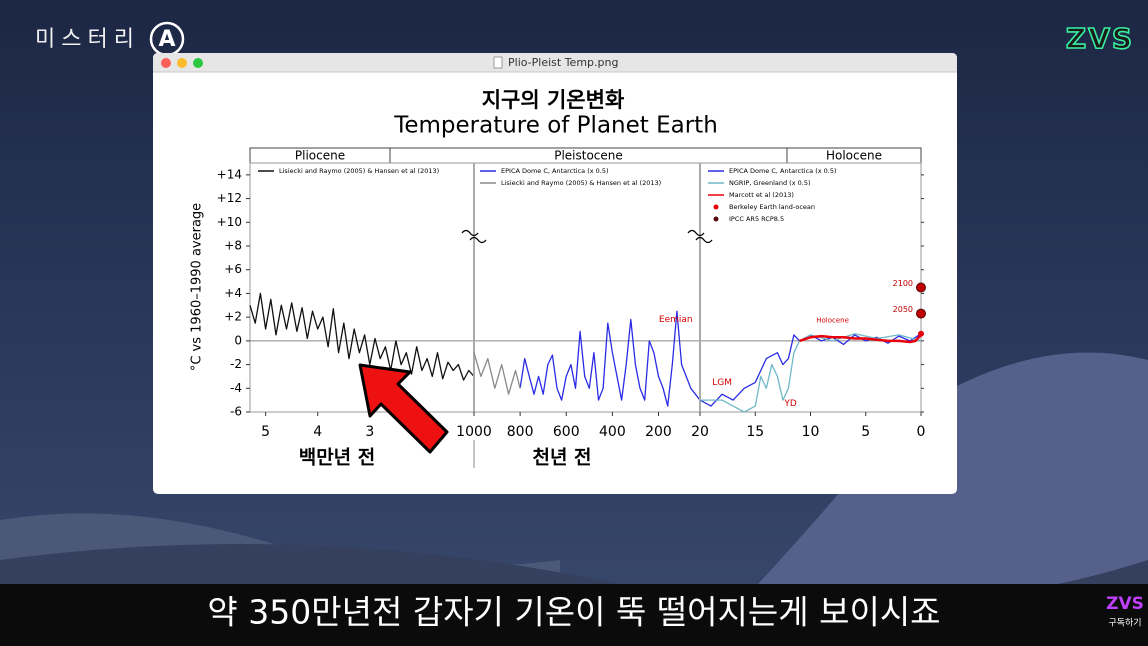  What do you see at coordinates (555, 126) in the screenshot?
I see `chart-subtitle: Temperature of Planet Earth` at bounding box center [555, 126].